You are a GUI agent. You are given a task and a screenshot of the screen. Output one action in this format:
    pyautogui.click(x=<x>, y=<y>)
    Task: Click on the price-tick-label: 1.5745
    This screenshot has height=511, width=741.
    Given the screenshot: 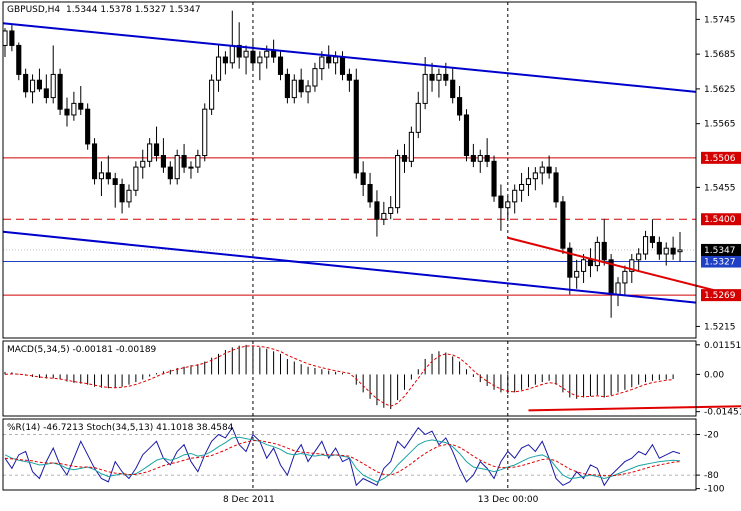 What is the action you would take?
    pyautogui.click(x=720, y=20)
    